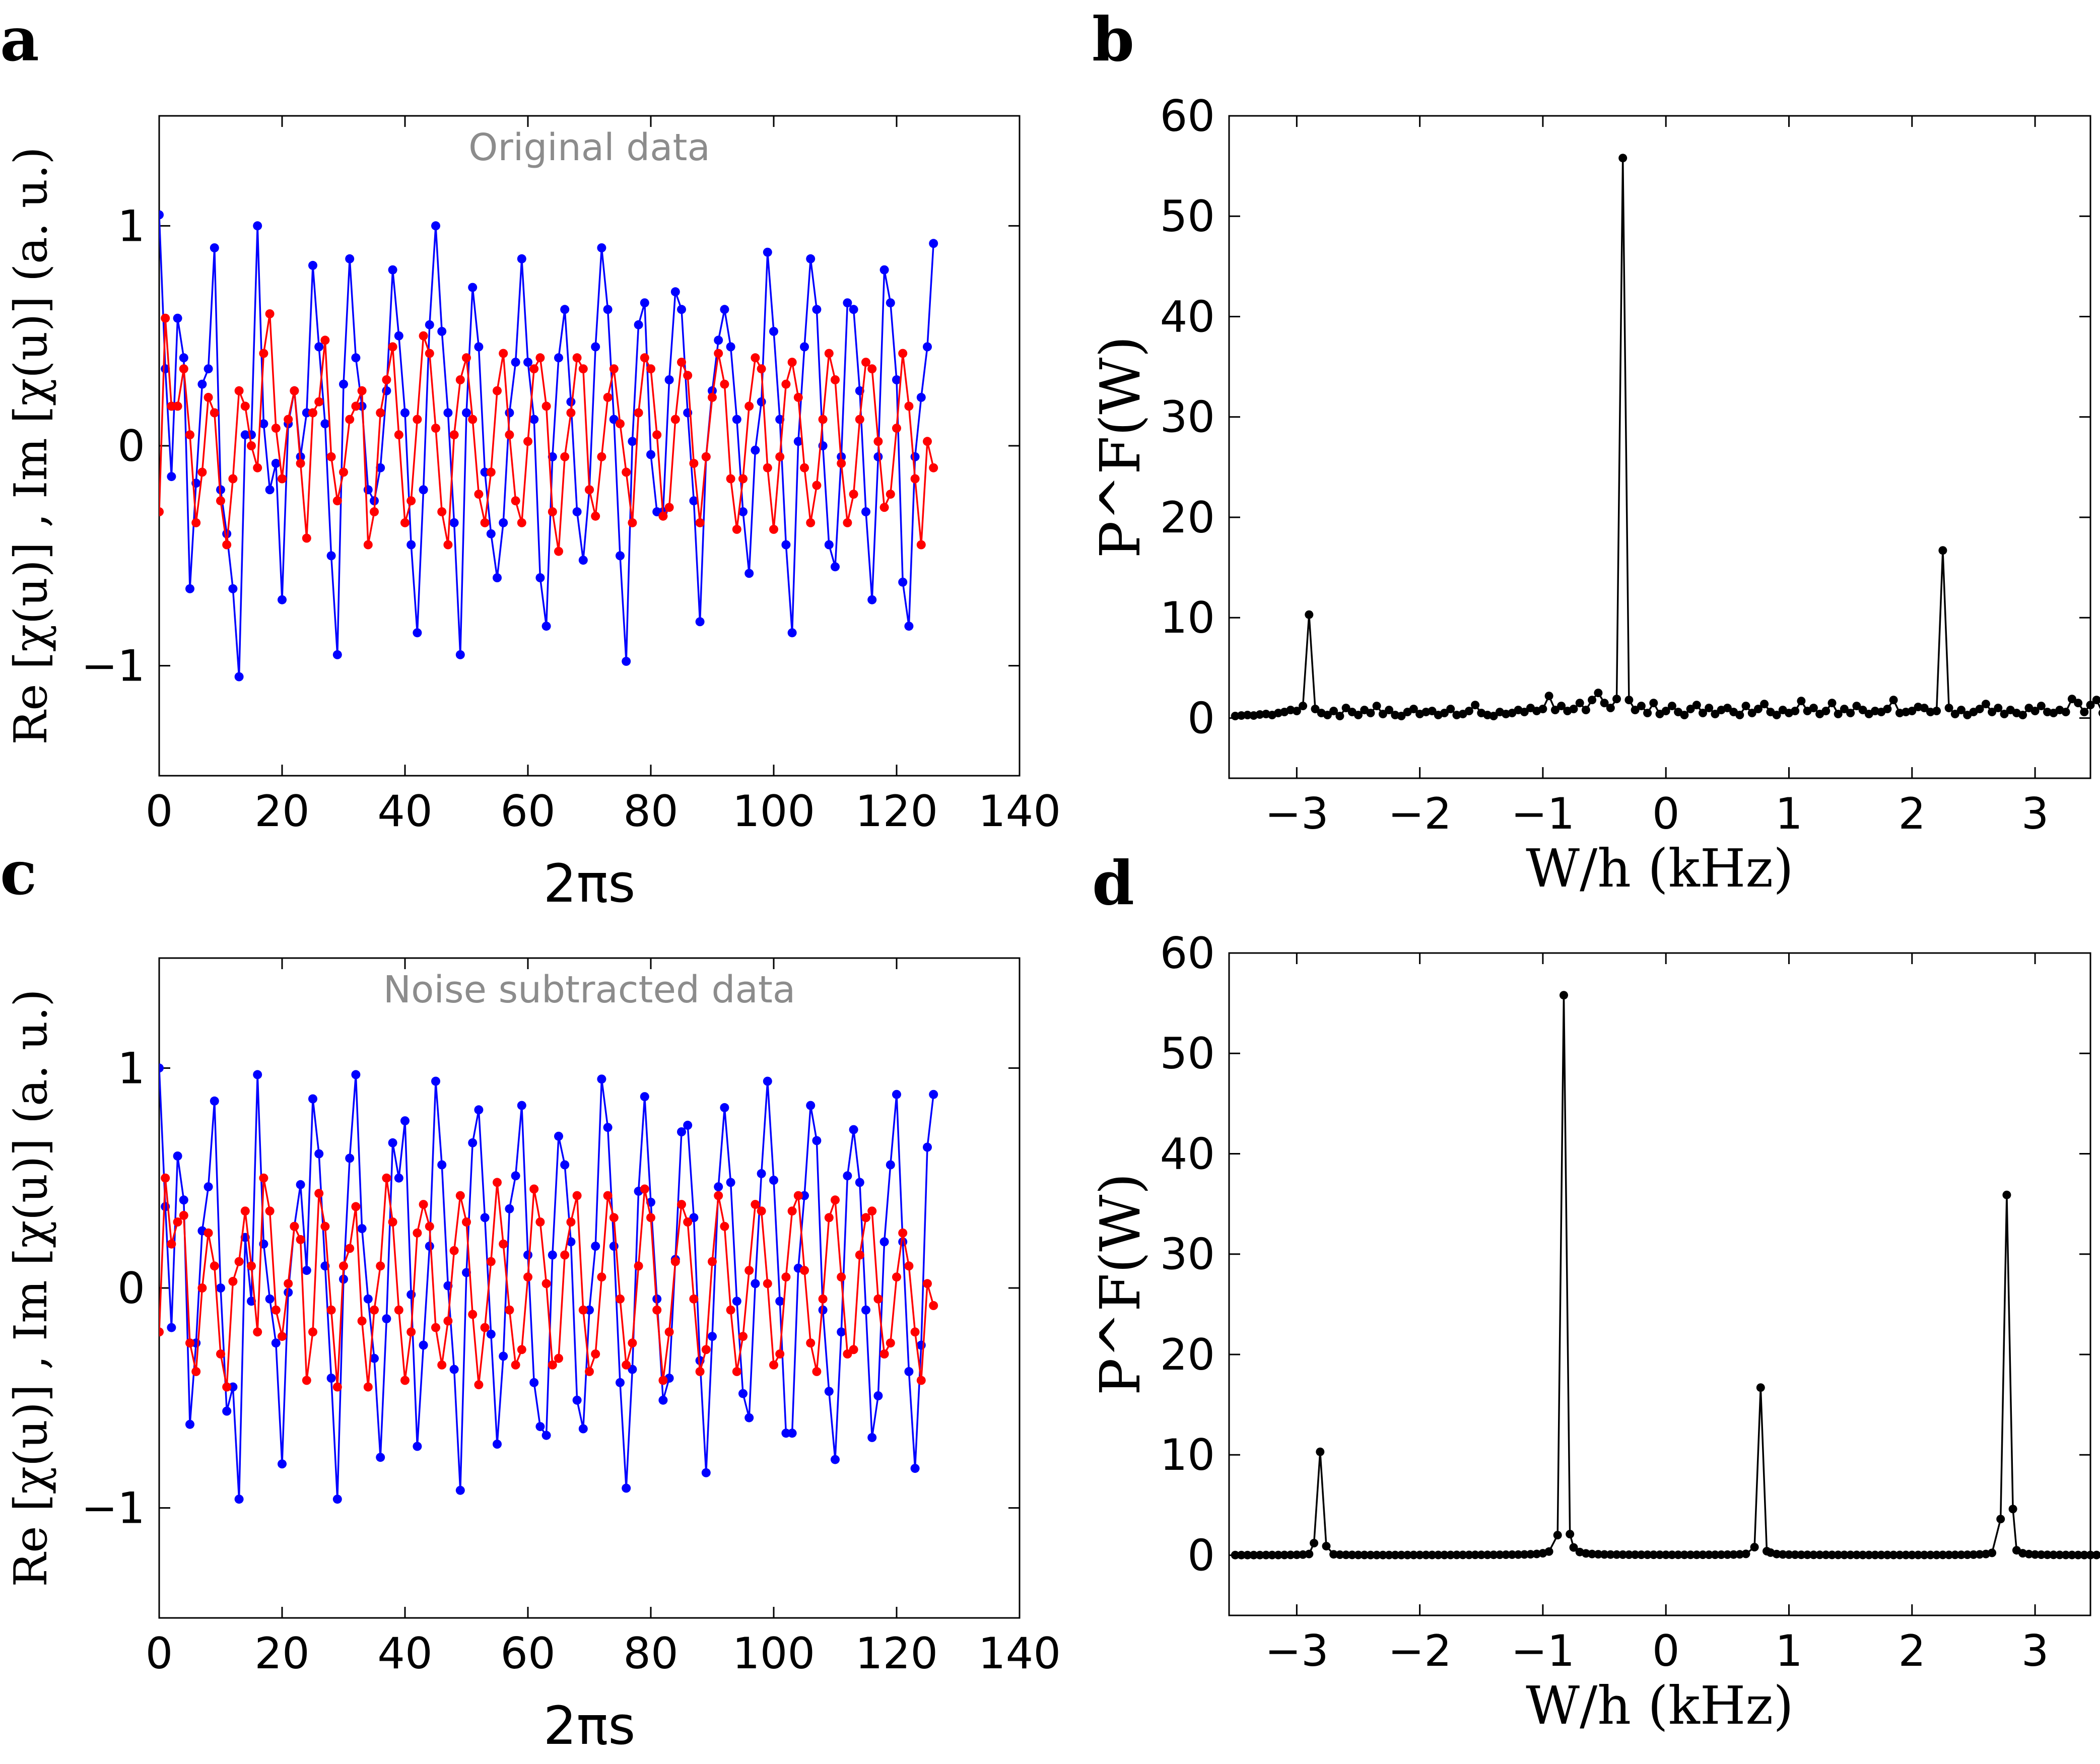 This screenshot has width=2100, height=1764. Describe the element at coordinates (1120, 1284) in the screenshot. I see `y-axis-label: P^F(W)` at that location.